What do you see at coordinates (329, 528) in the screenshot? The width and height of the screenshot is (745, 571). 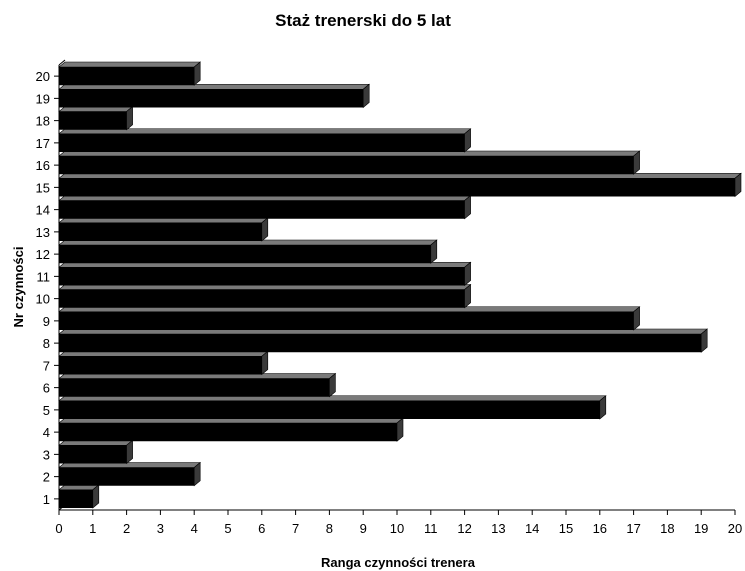 I see `x-tick-label: 8` at bounding box center [329, 528].